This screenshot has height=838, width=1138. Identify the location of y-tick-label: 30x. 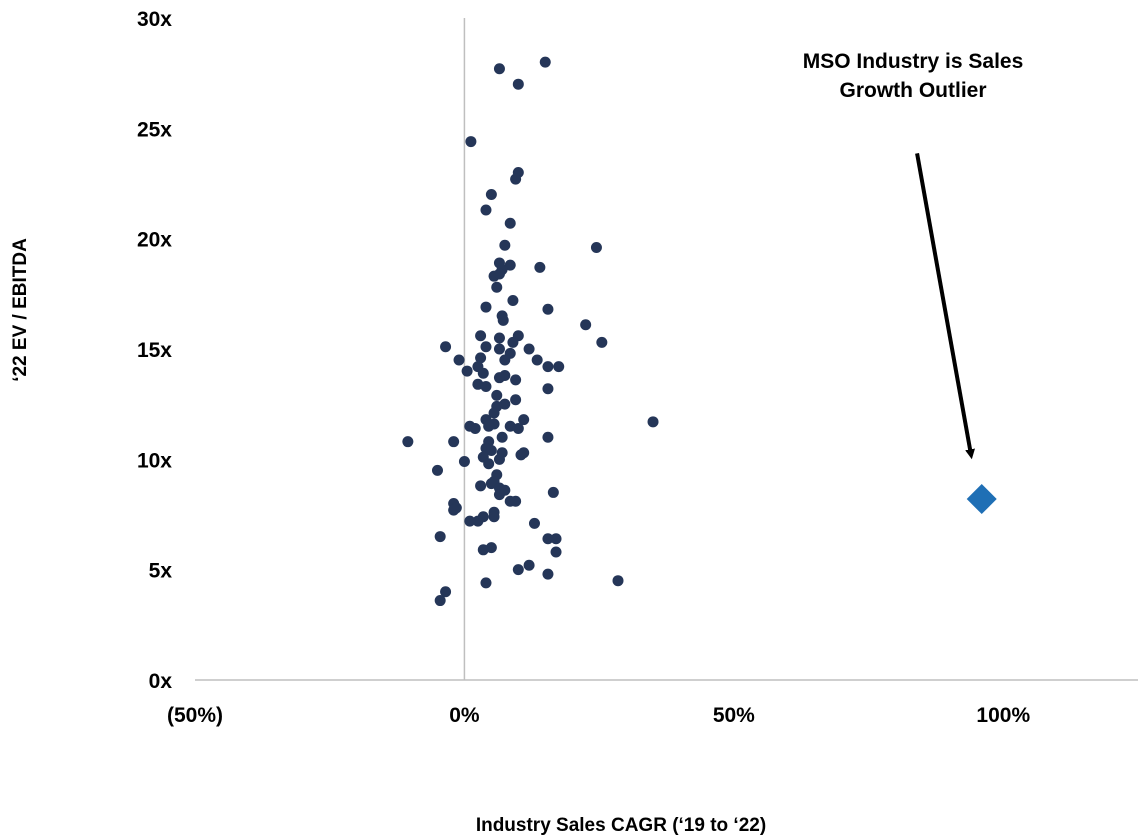
(154, 19).